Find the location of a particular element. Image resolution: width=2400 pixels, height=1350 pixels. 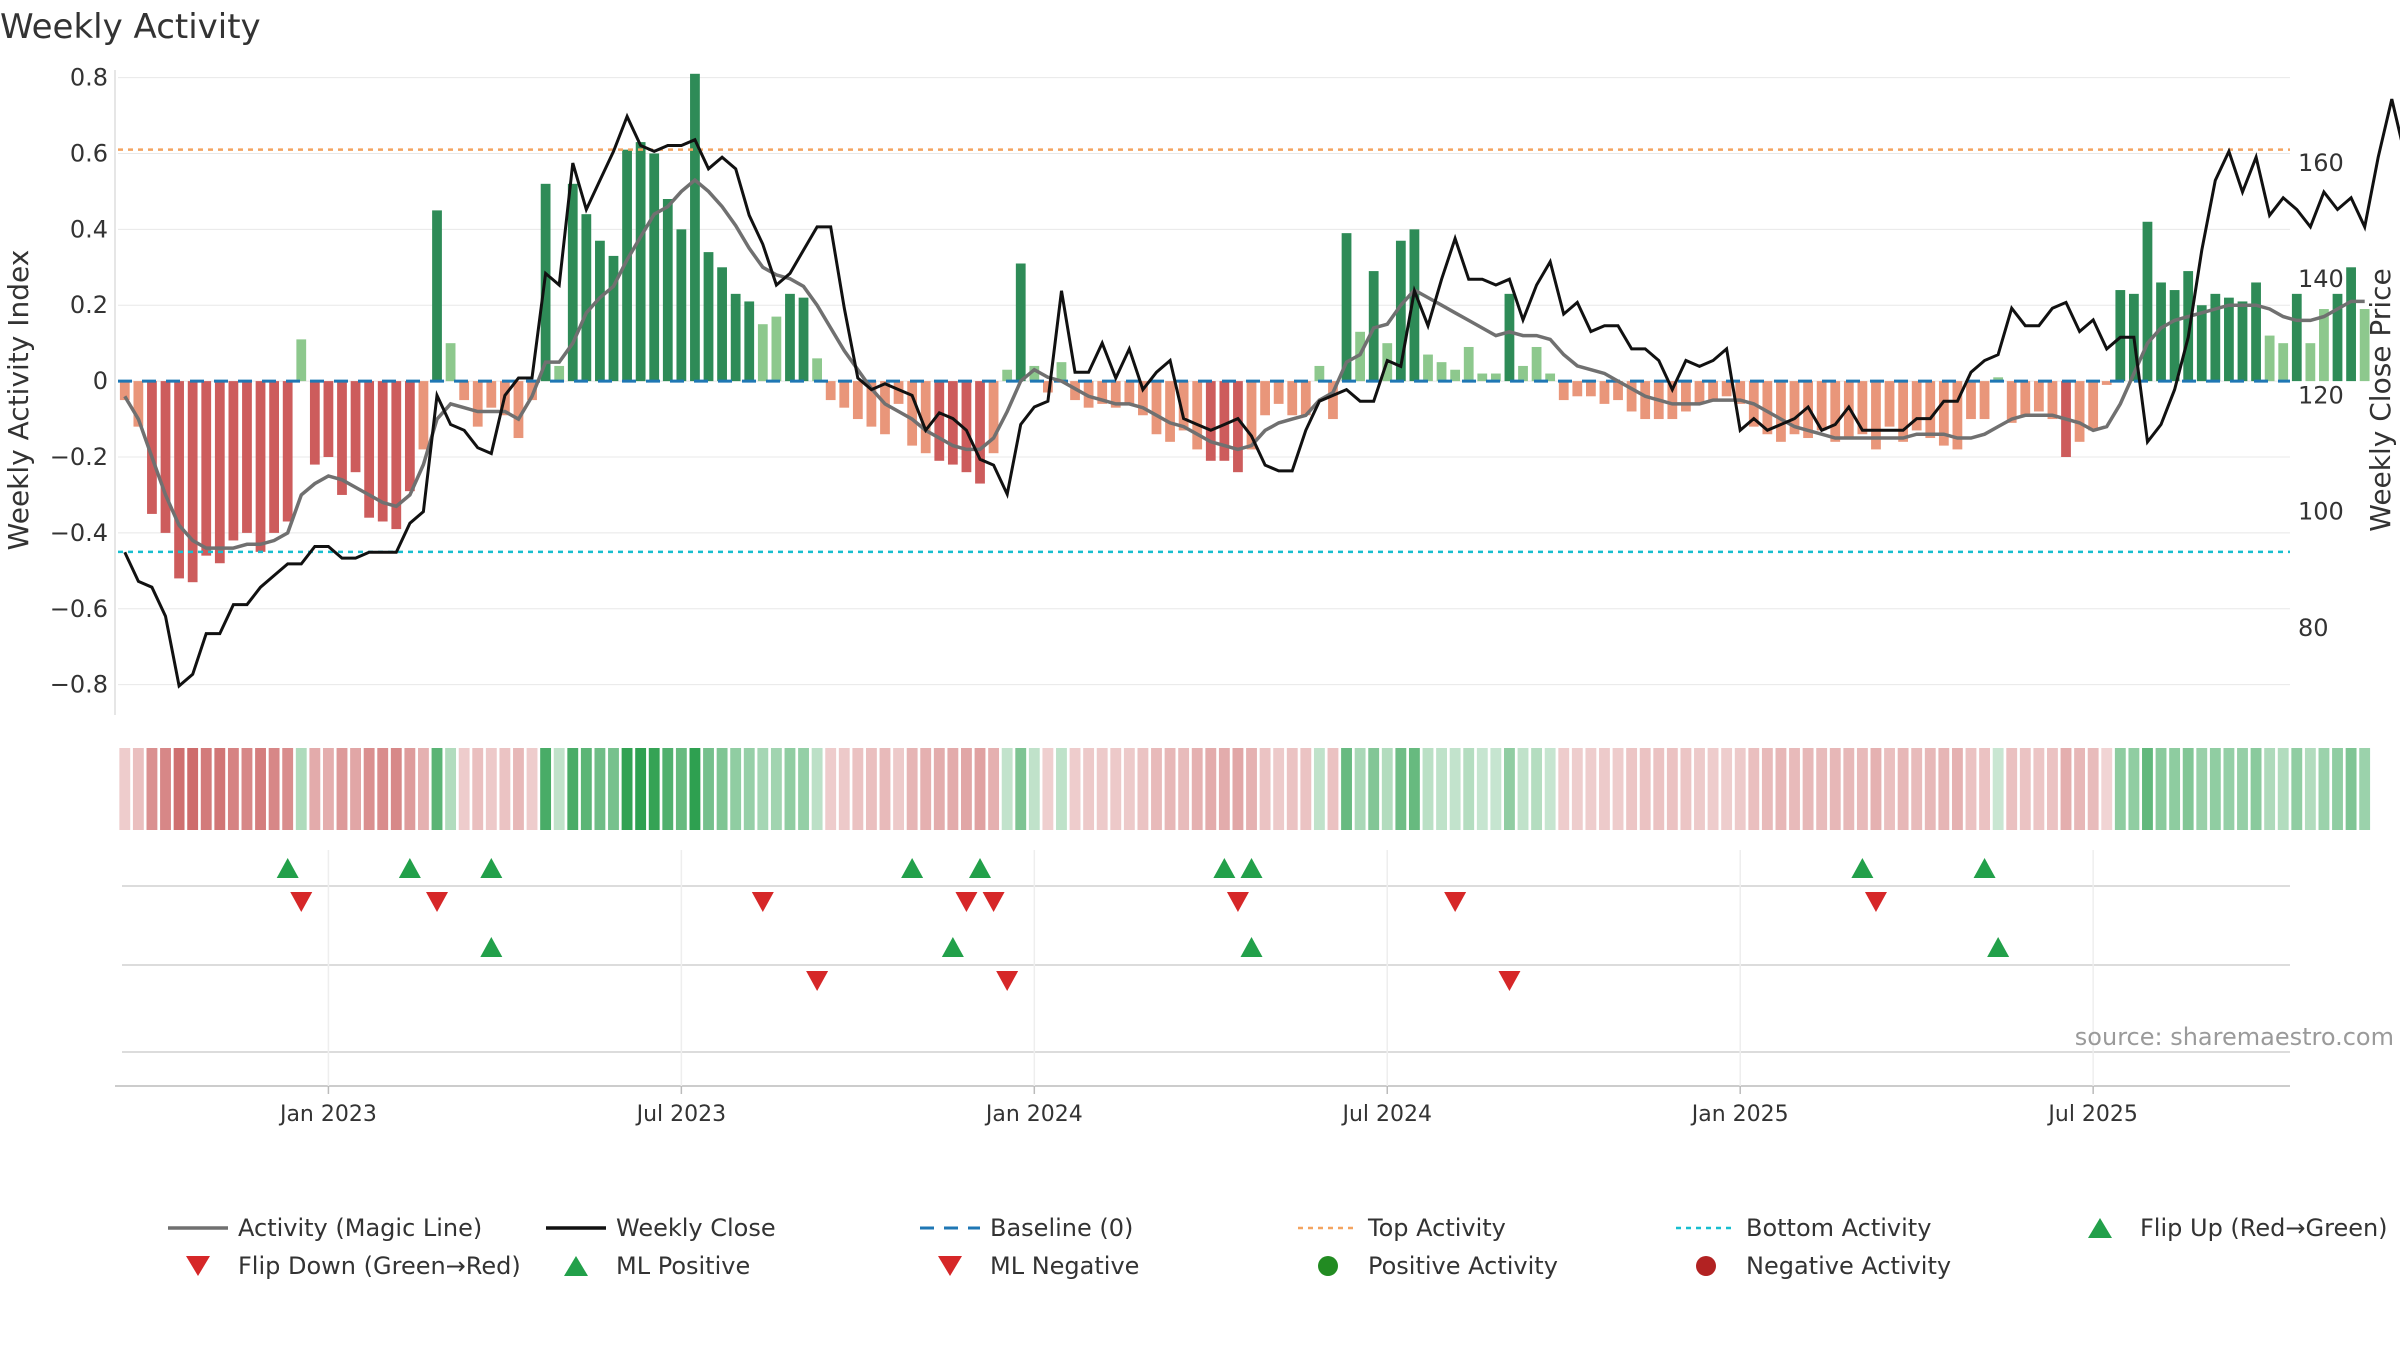

y-right-tick-label: 160 is located at coordinates (2321, 163).